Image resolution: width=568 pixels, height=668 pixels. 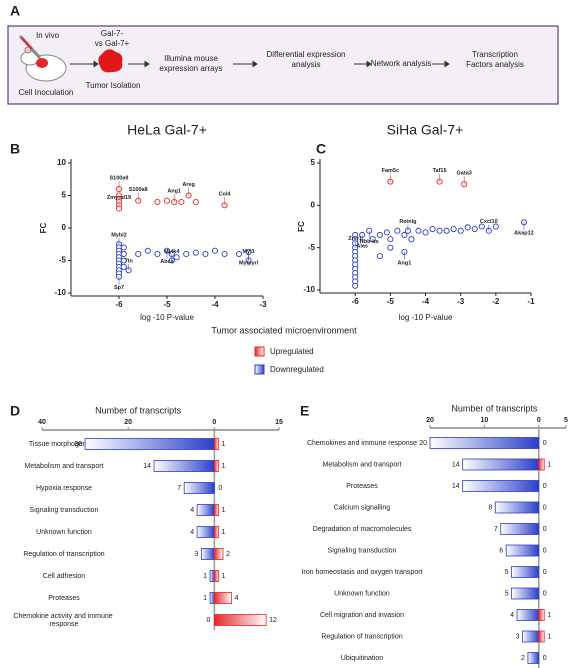 What do you see at coordinates (495, 54) in the screenshot?
I see `workflow-text: Transcription` at bounding box center [495, 54].